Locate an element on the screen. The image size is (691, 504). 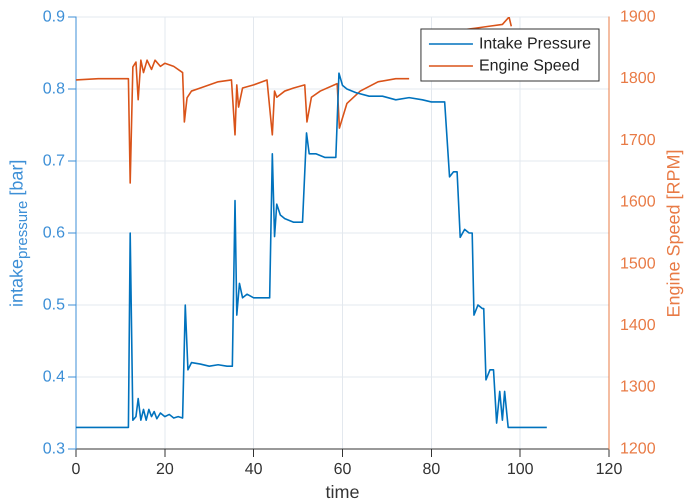
y-tick-label: 0.7 is located at coordinates (54, 161).